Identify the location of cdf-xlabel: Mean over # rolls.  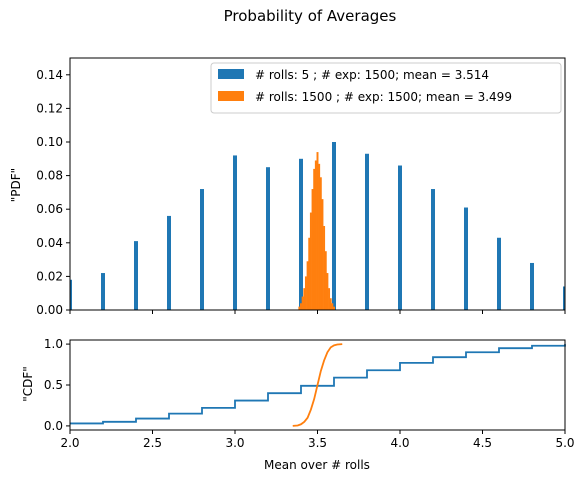
(317, 465).